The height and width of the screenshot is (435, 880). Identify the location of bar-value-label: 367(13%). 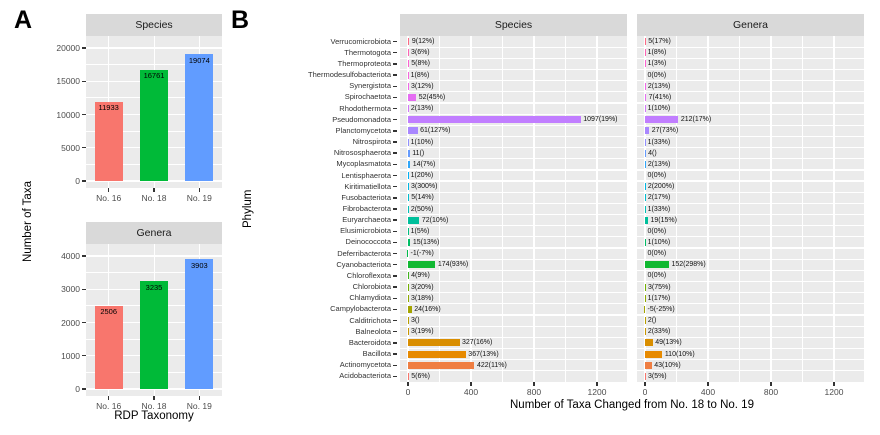
(483, 354).